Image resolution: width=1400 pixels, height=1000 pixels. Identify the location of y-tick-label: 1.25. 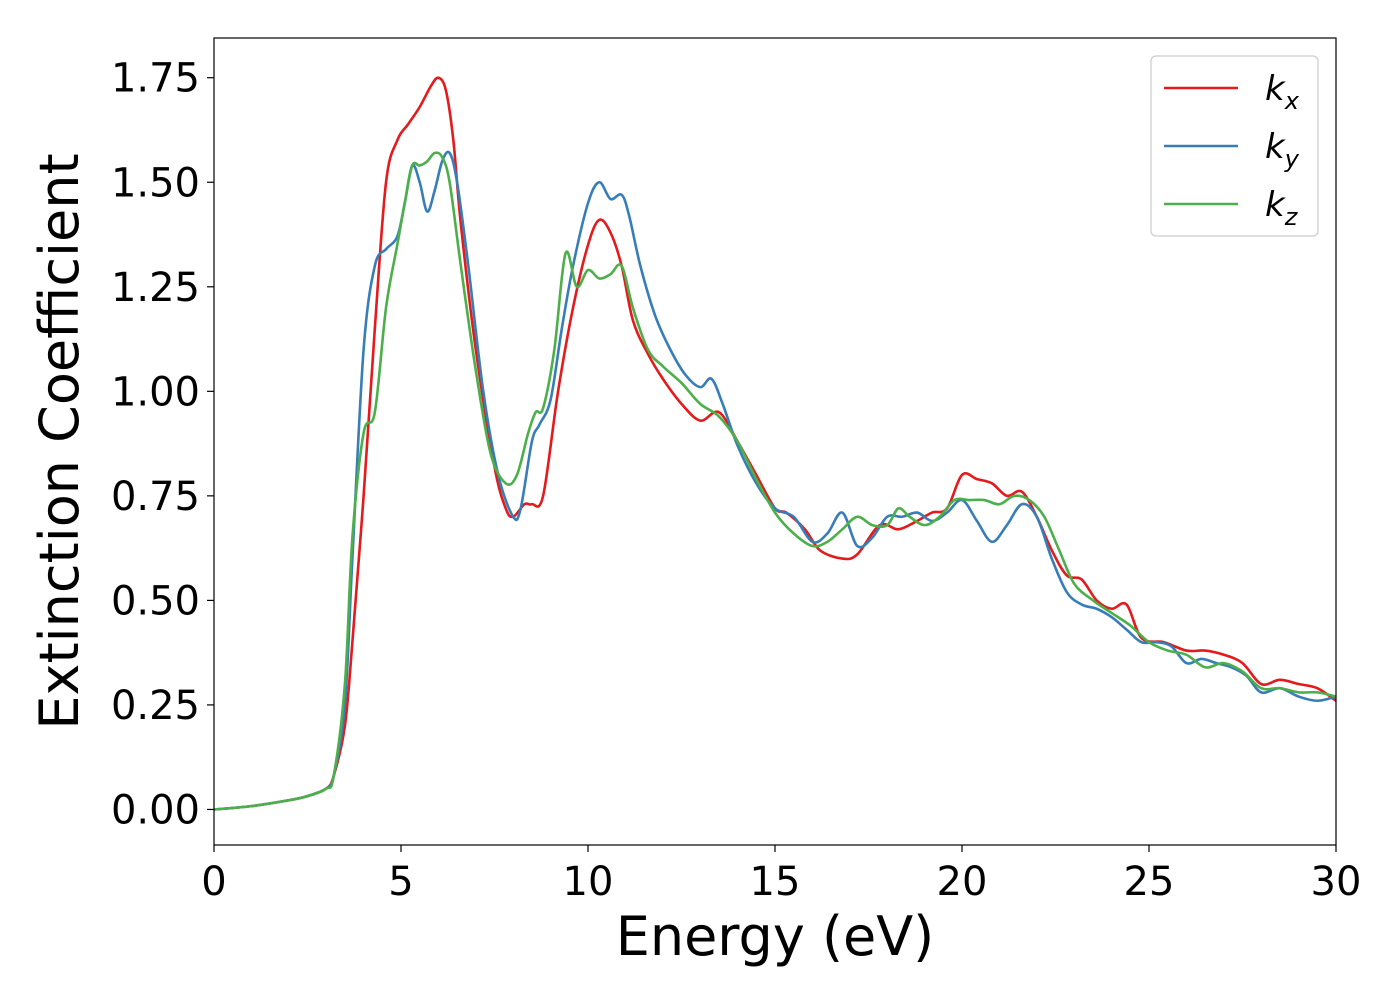
(155, 288).